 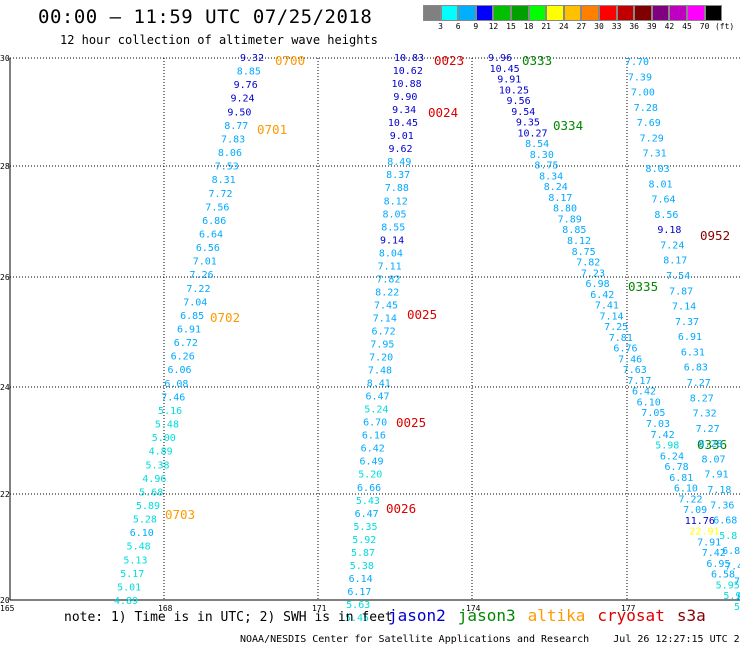 I want to click on swh-value: 8.03, so click(x=658, y=169).